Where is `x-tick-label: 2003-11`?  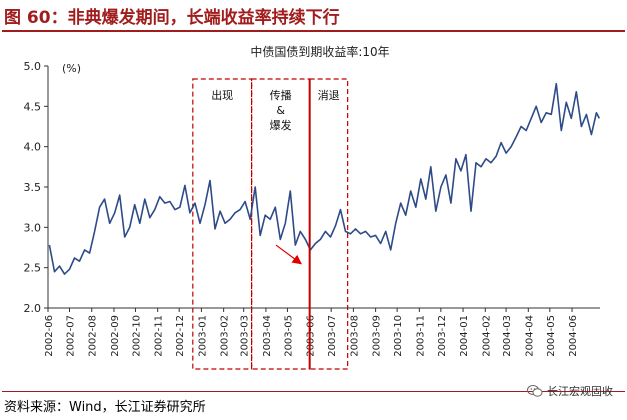
x-tick-label: 2003-11 is located at coordinates (420, 336).